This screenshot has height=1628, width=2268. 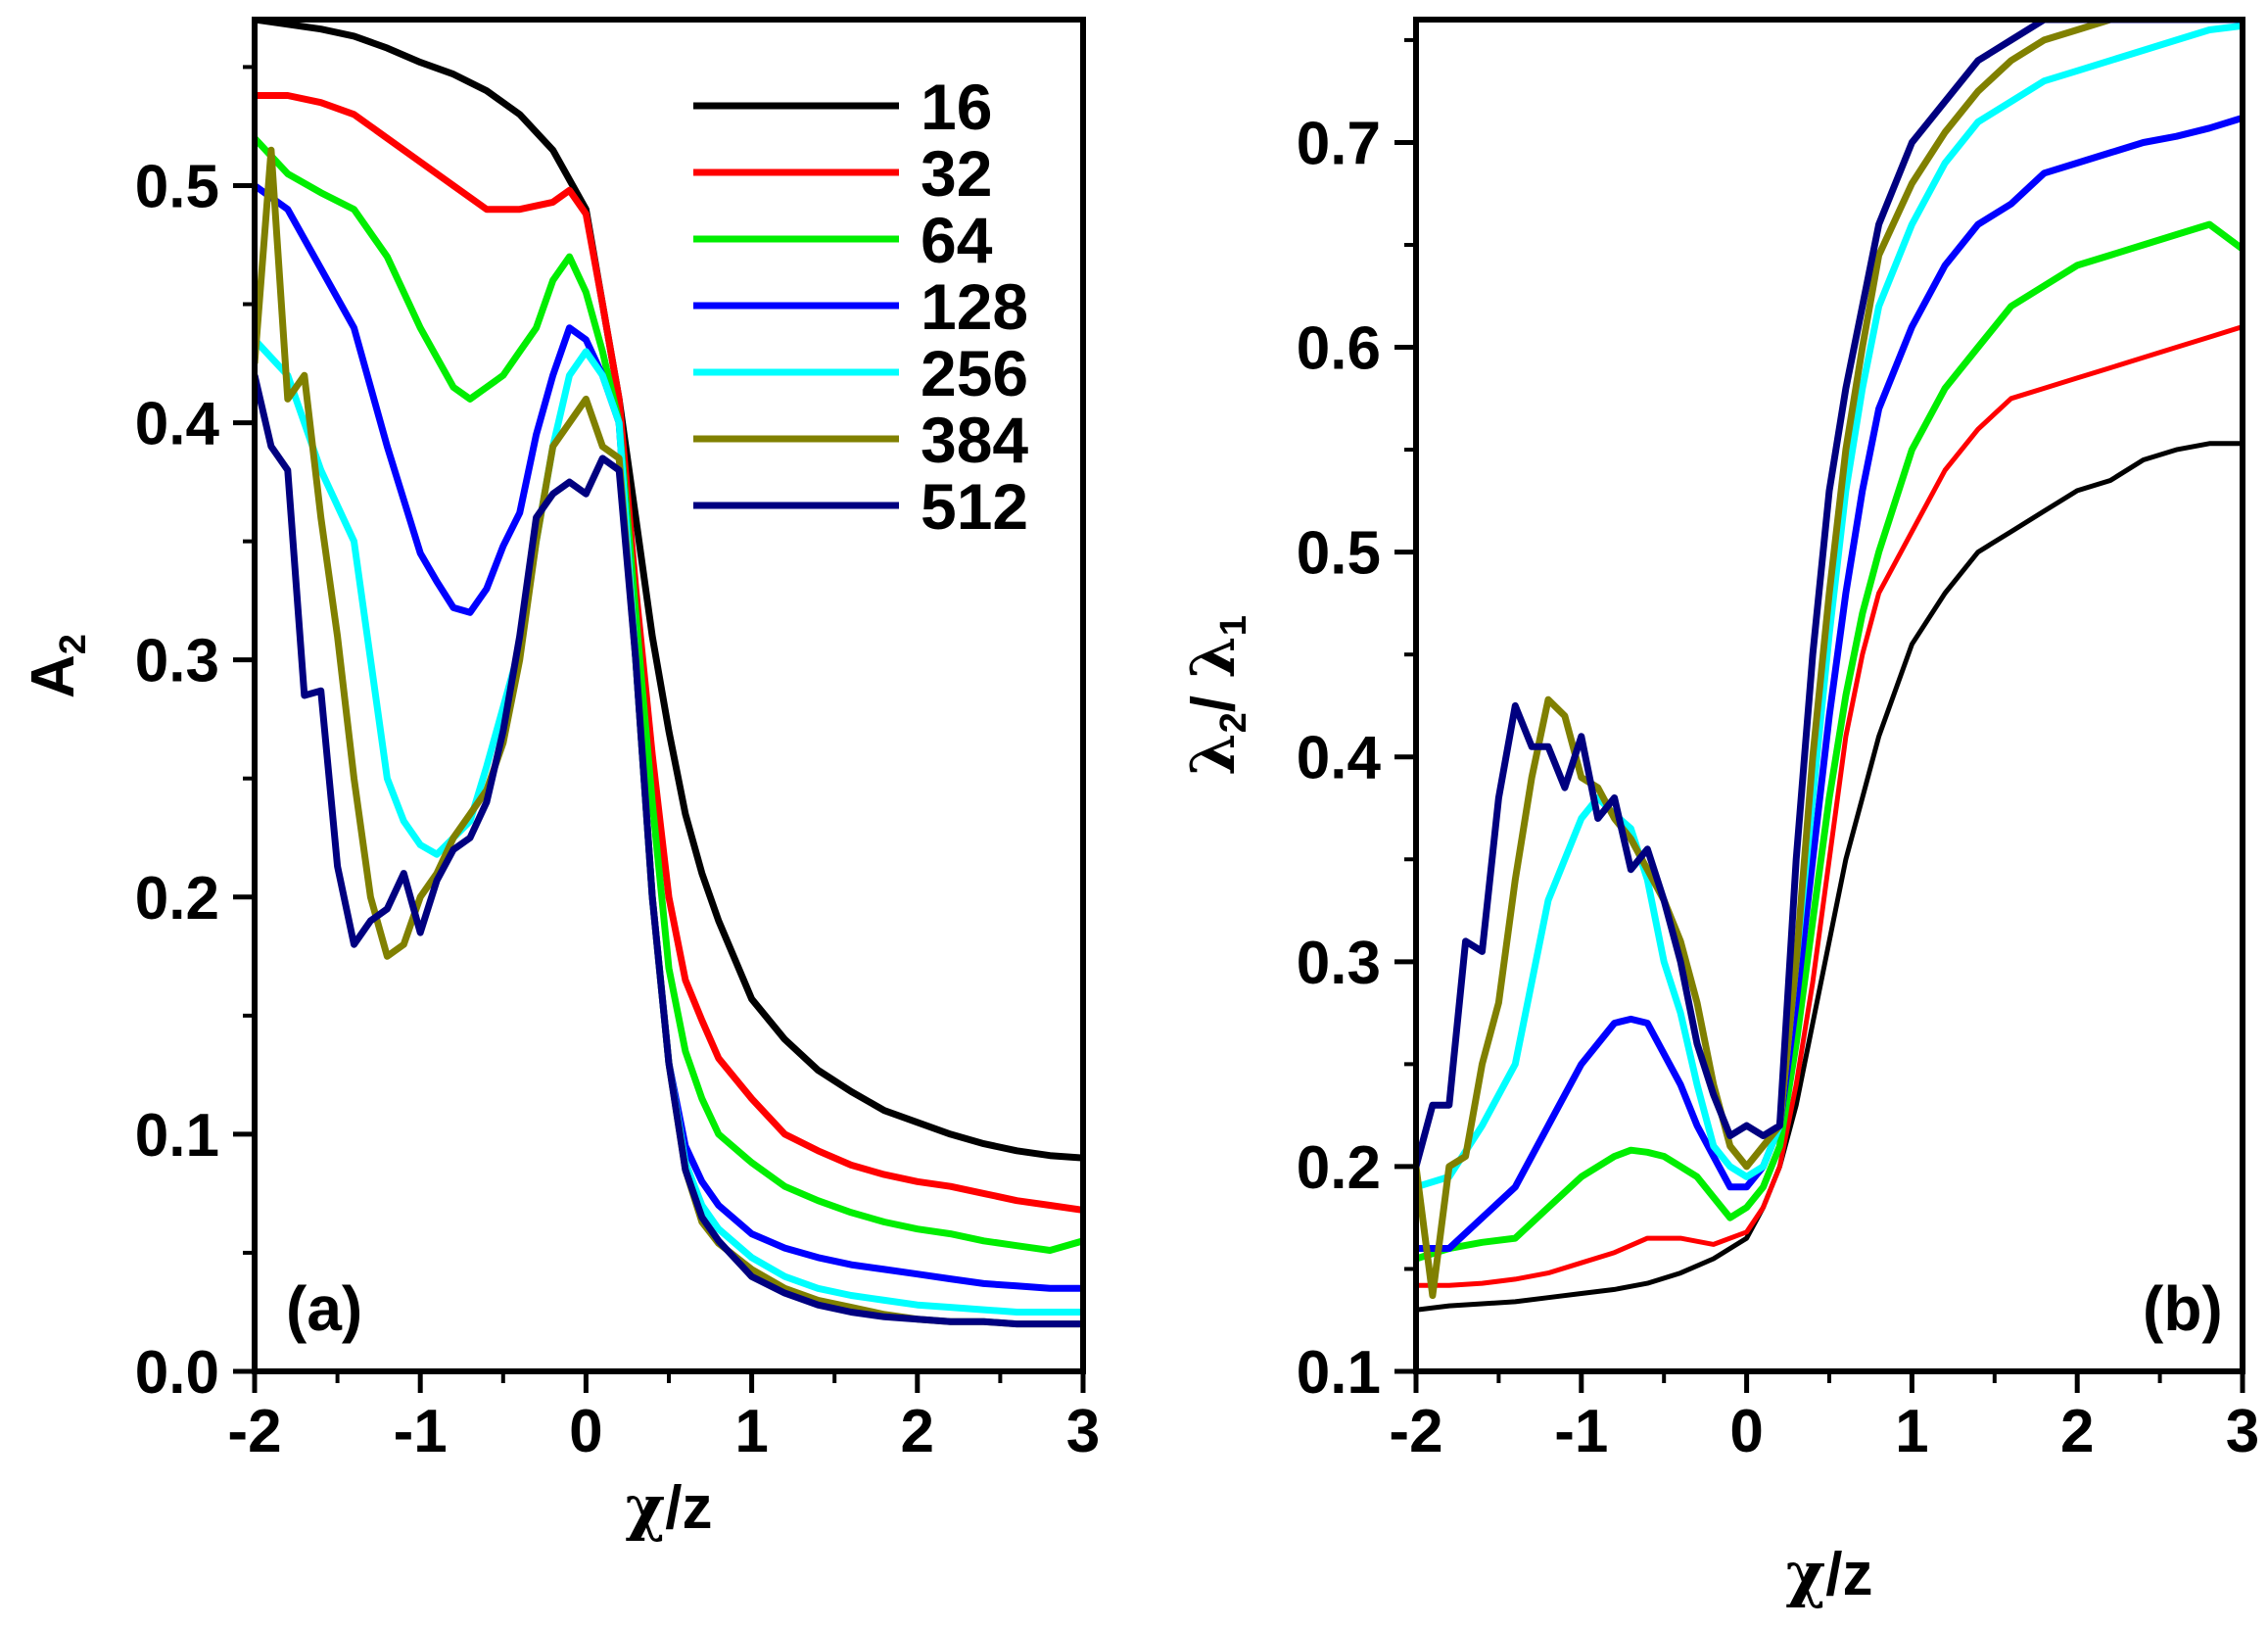 What do you see at coordinates (974, 506) in the screenshot?
I see `legend-label-512: 512` at bounding box center [974, 506].